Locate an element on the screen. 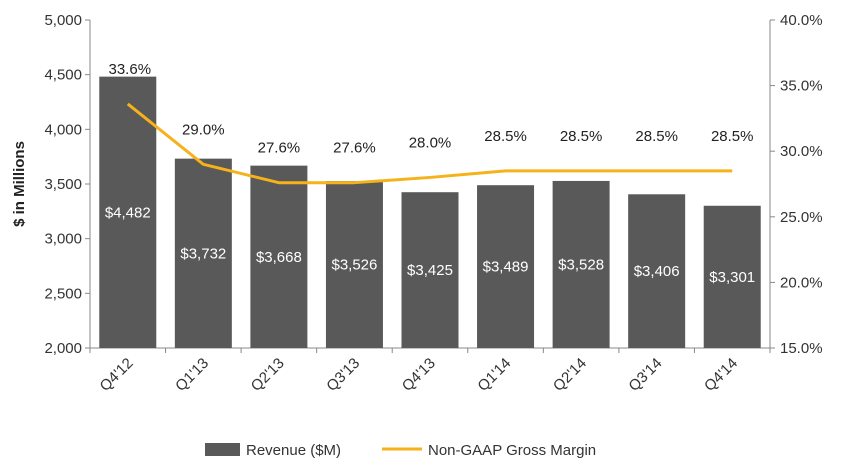 The height and width of the screenshot is (467, 857). legend-revenue-label: Revenue ($M) is located at coordinates (293, 450).